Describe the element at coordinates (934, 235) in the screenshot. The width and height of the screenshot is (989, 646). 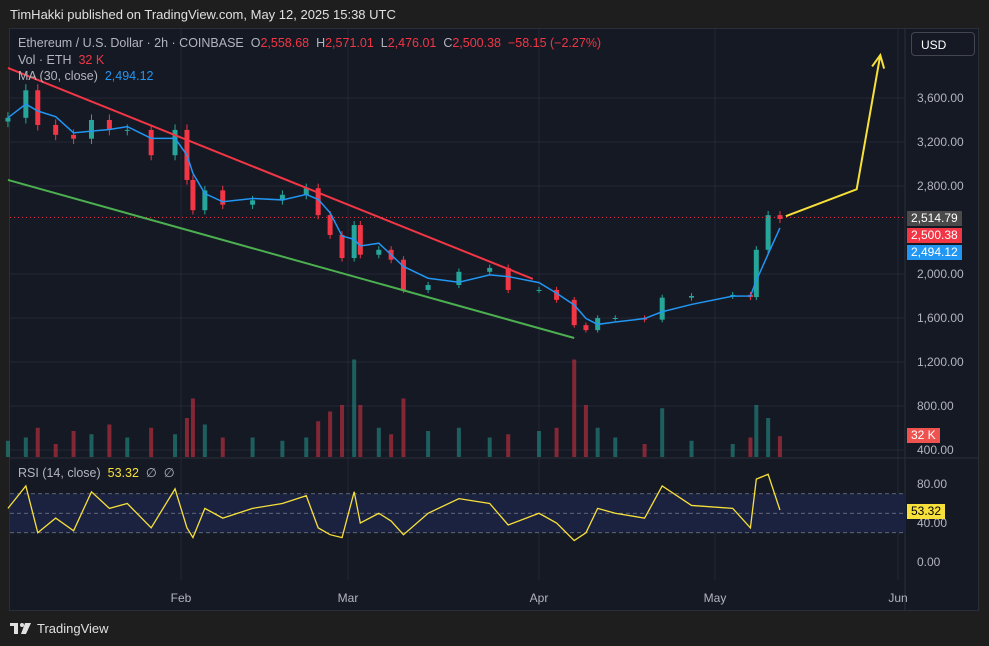
I see `close-price-tag: 2,500.38` at that location.